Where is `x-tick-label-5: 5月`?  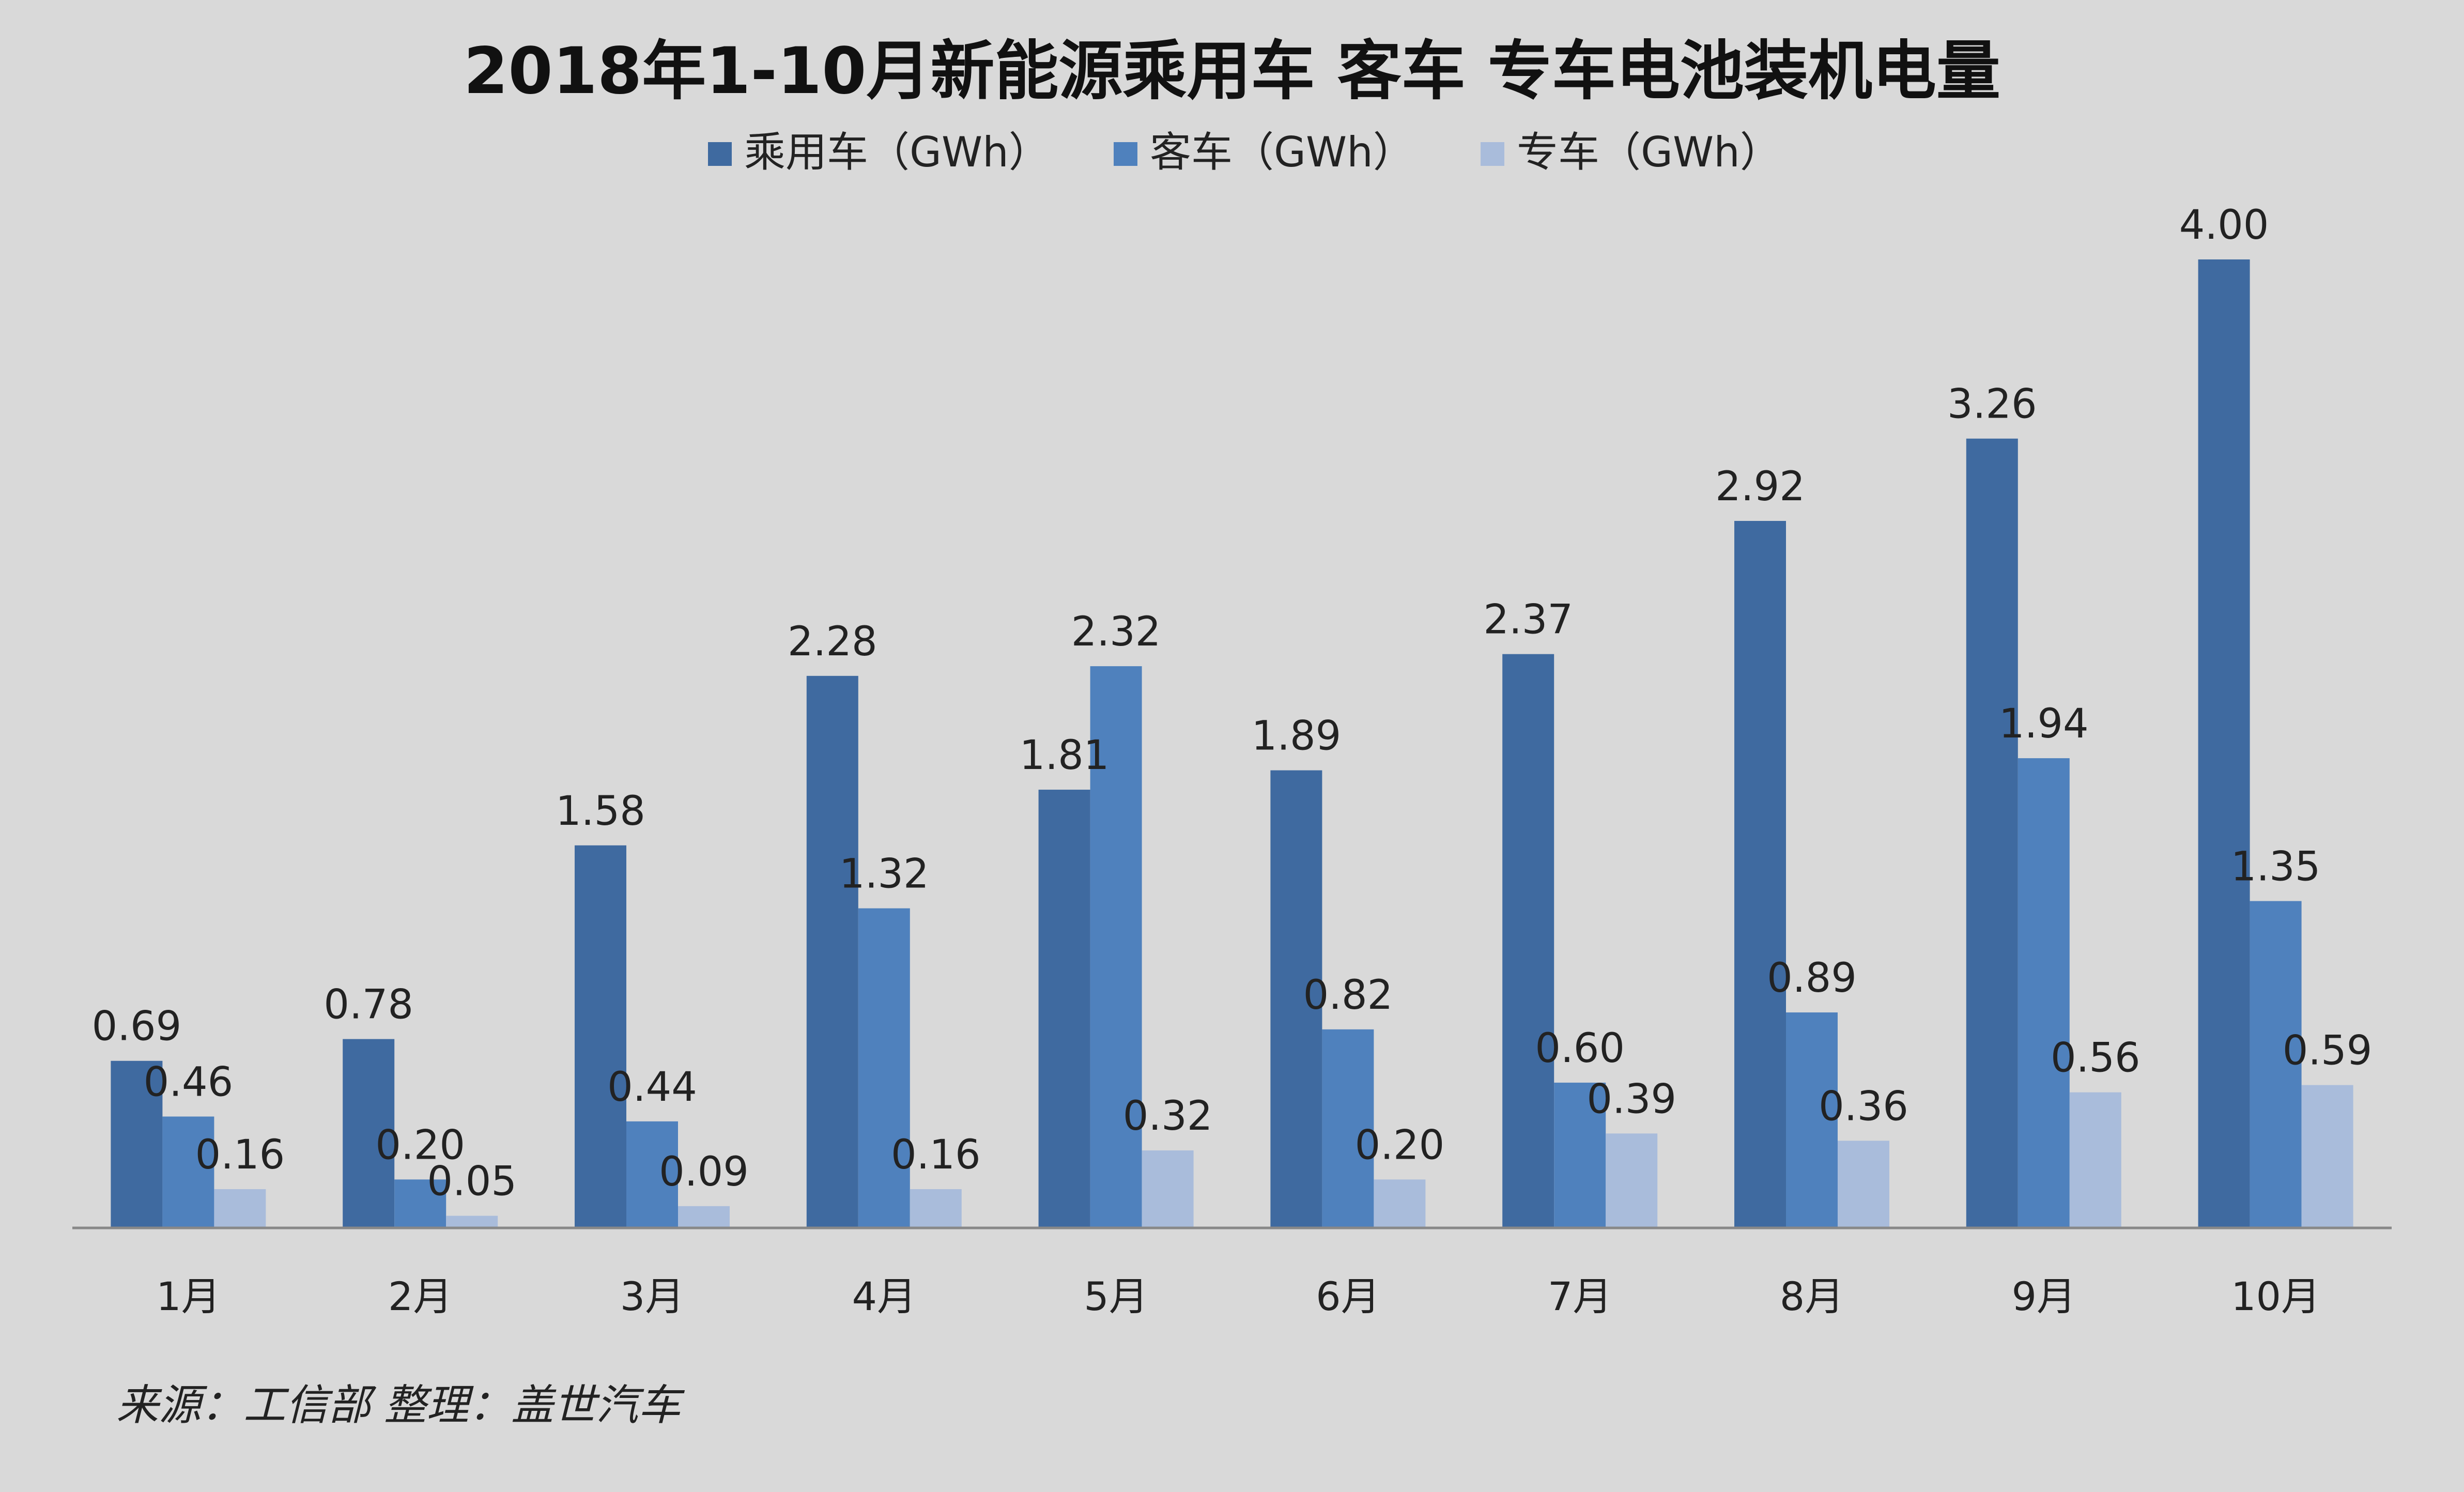 x-tick-label-5: 5月 is located at coordinates (1116, 1296).